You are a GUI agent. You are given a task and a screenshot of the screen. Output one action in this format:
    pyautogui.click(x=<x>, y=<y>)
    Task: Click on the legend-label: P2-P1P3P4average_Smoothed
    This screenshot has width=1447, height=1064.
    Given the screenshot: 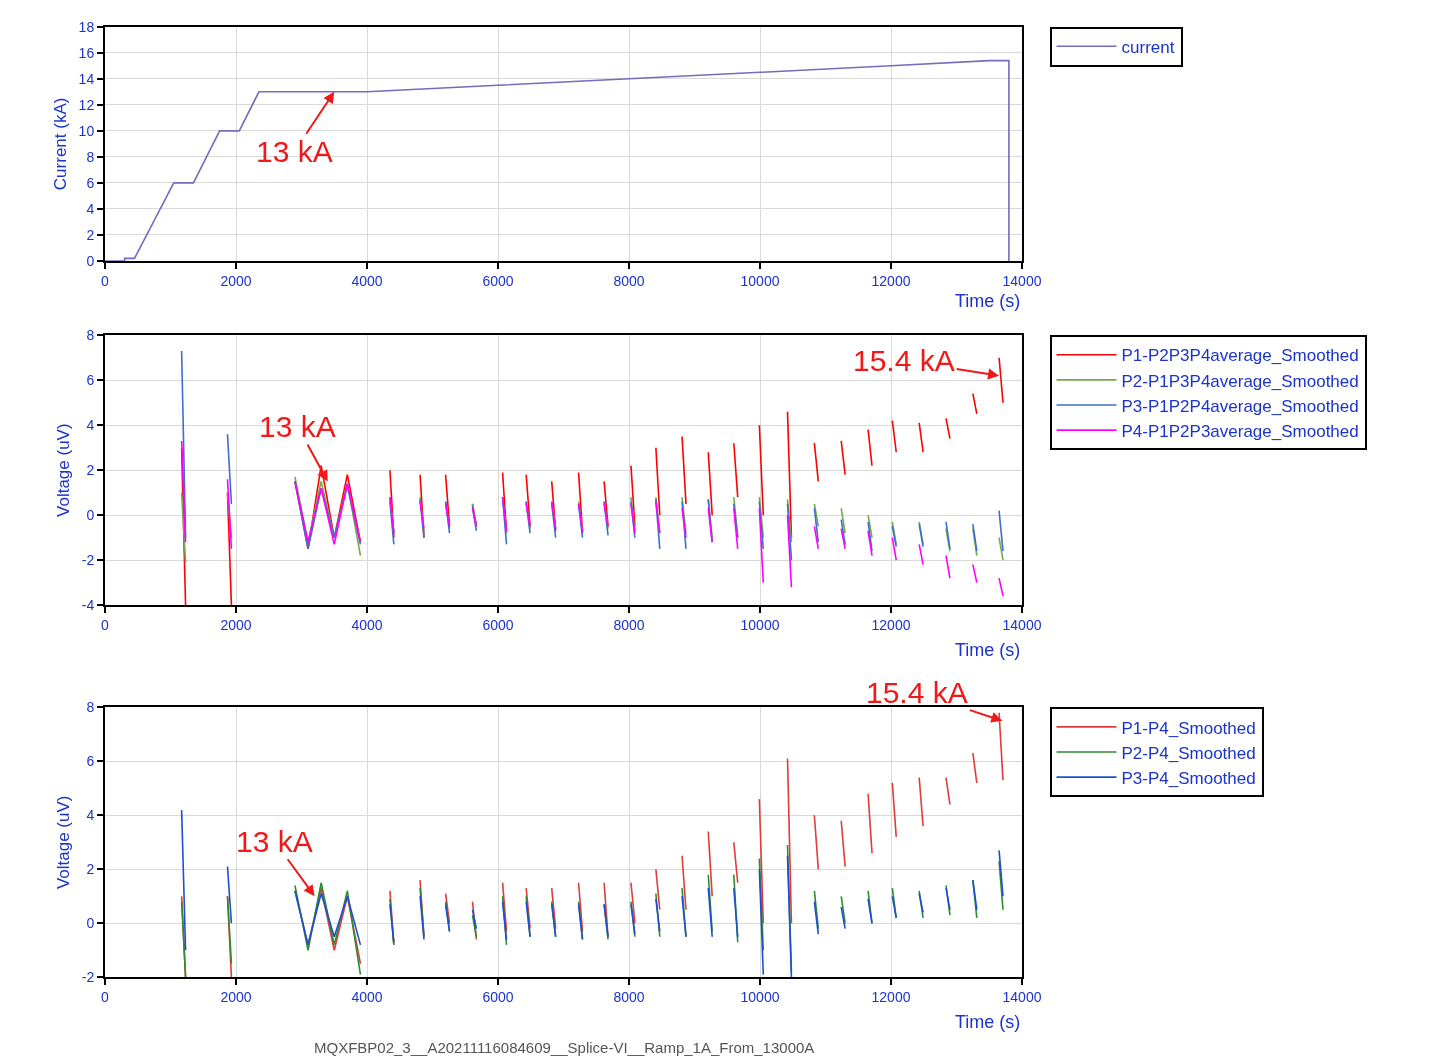 What is the action you would take?
    pyautogui.click(x=1240, y=381)
    